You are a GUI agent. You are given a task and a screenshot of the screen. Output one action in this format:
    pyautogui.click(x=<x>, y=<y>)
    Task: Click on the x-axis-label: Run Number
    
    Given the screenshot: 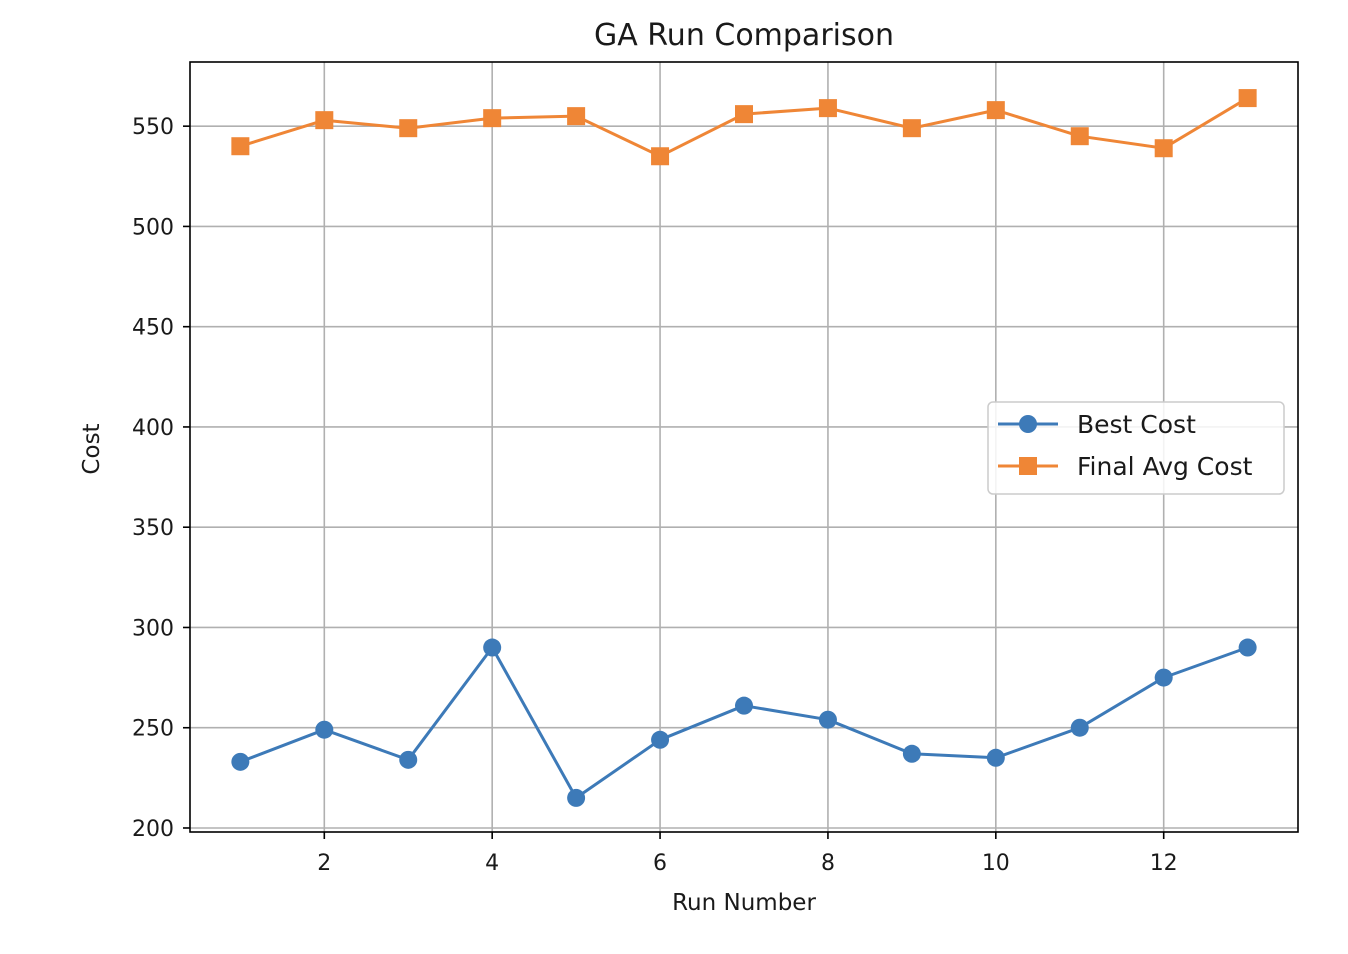 What is the action you would take?
    pyautogui.click(x=744, y=903)
    